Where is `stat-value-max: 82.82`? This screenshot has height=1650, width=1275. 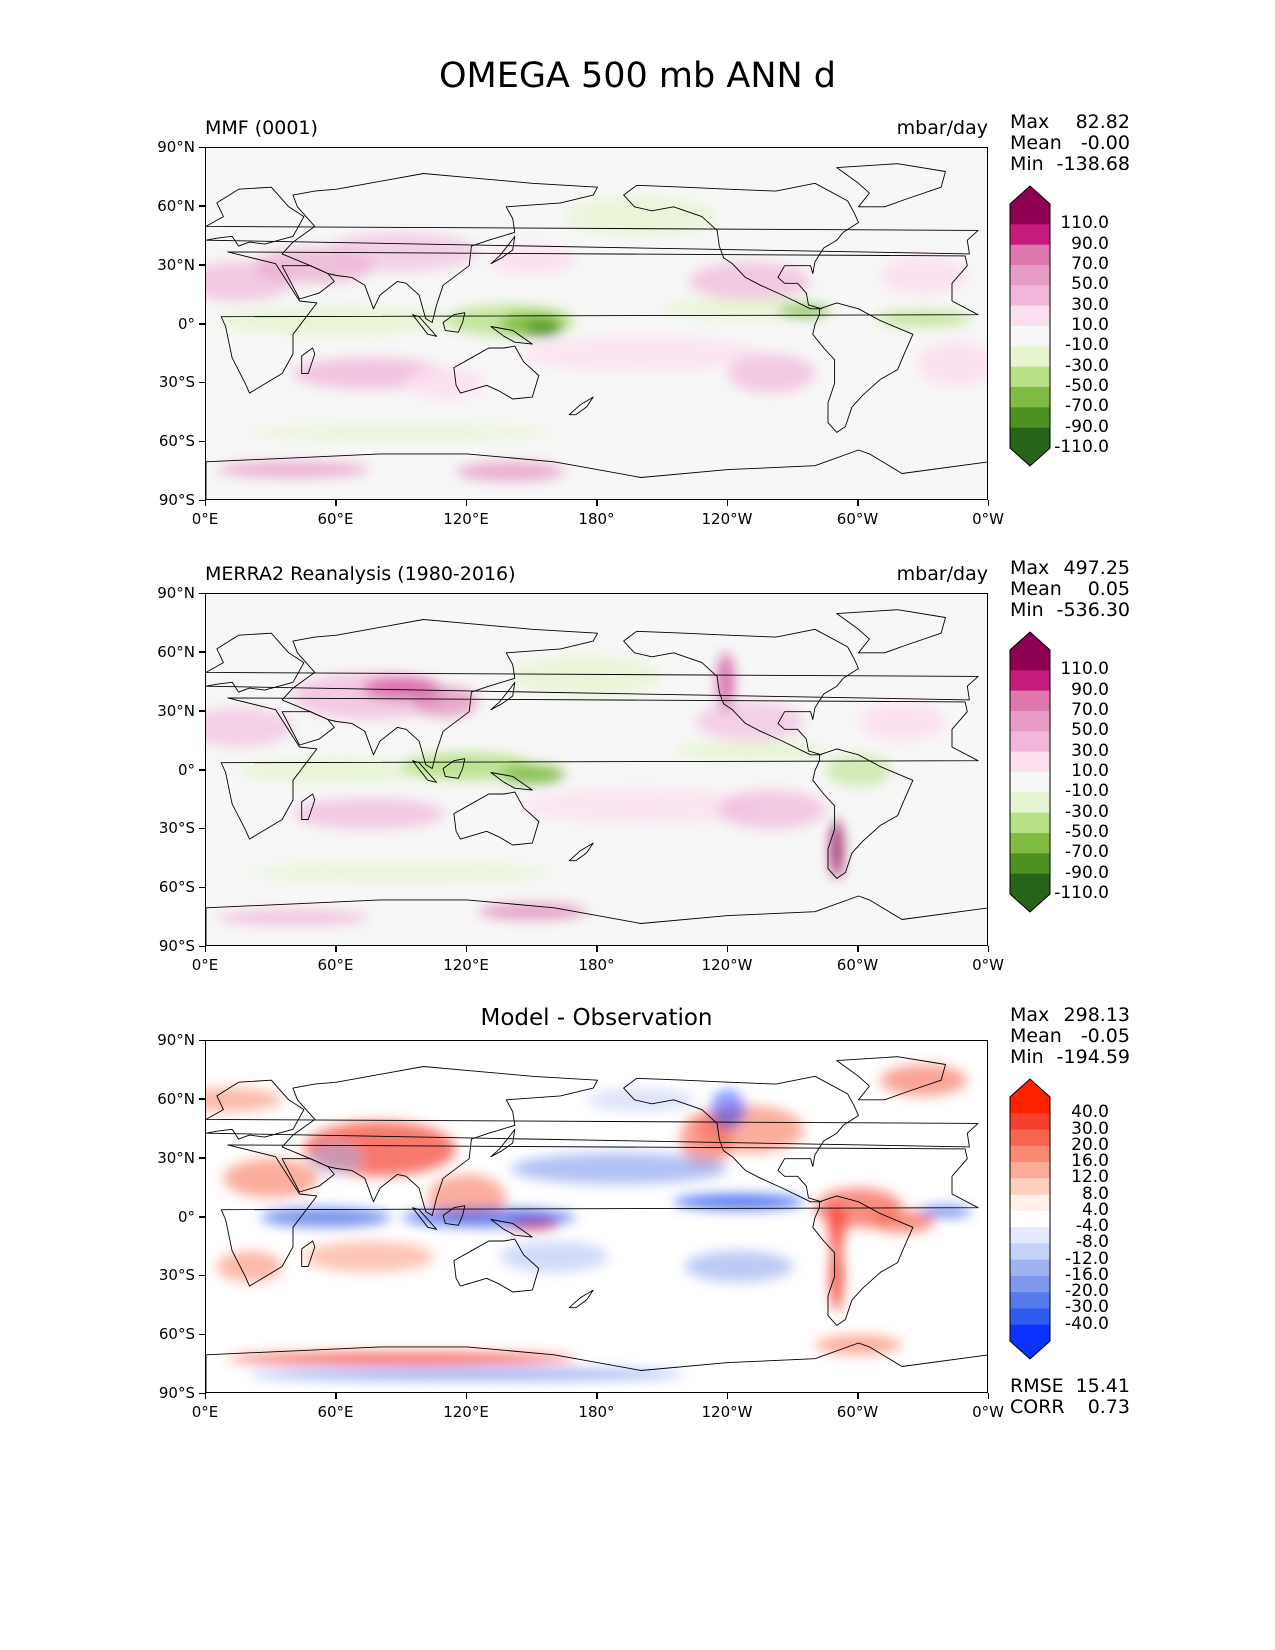 stat-value-max: 82.82 is located at coordinates (1102, 122).